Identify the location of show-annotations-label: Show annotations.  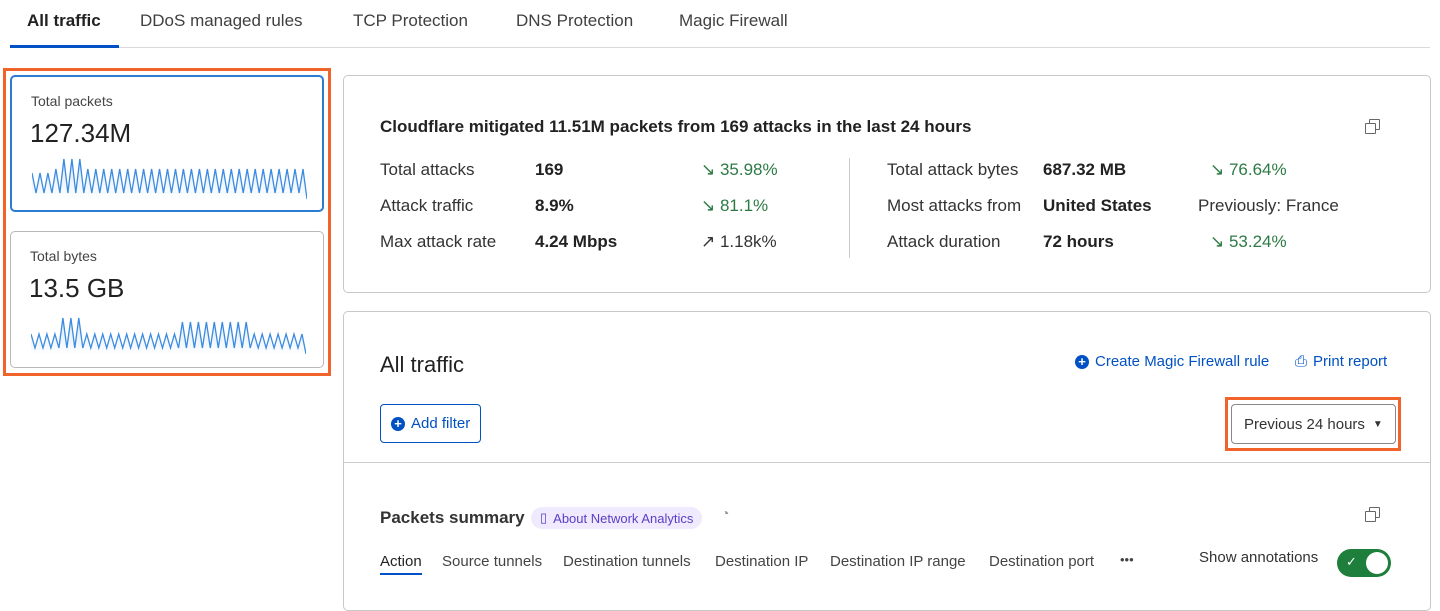
(1259, 557).